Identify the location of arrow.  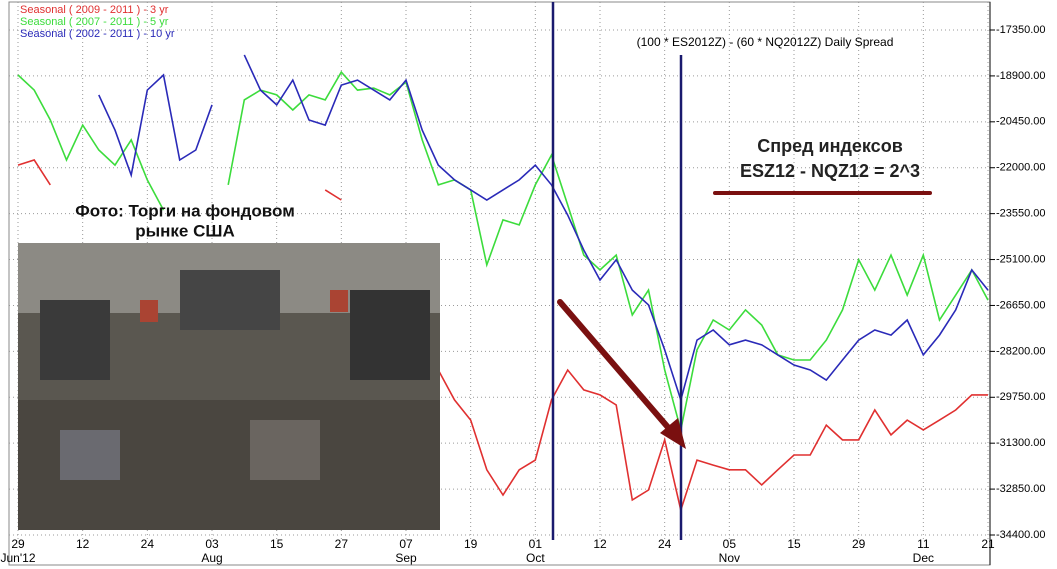
(621, 374).